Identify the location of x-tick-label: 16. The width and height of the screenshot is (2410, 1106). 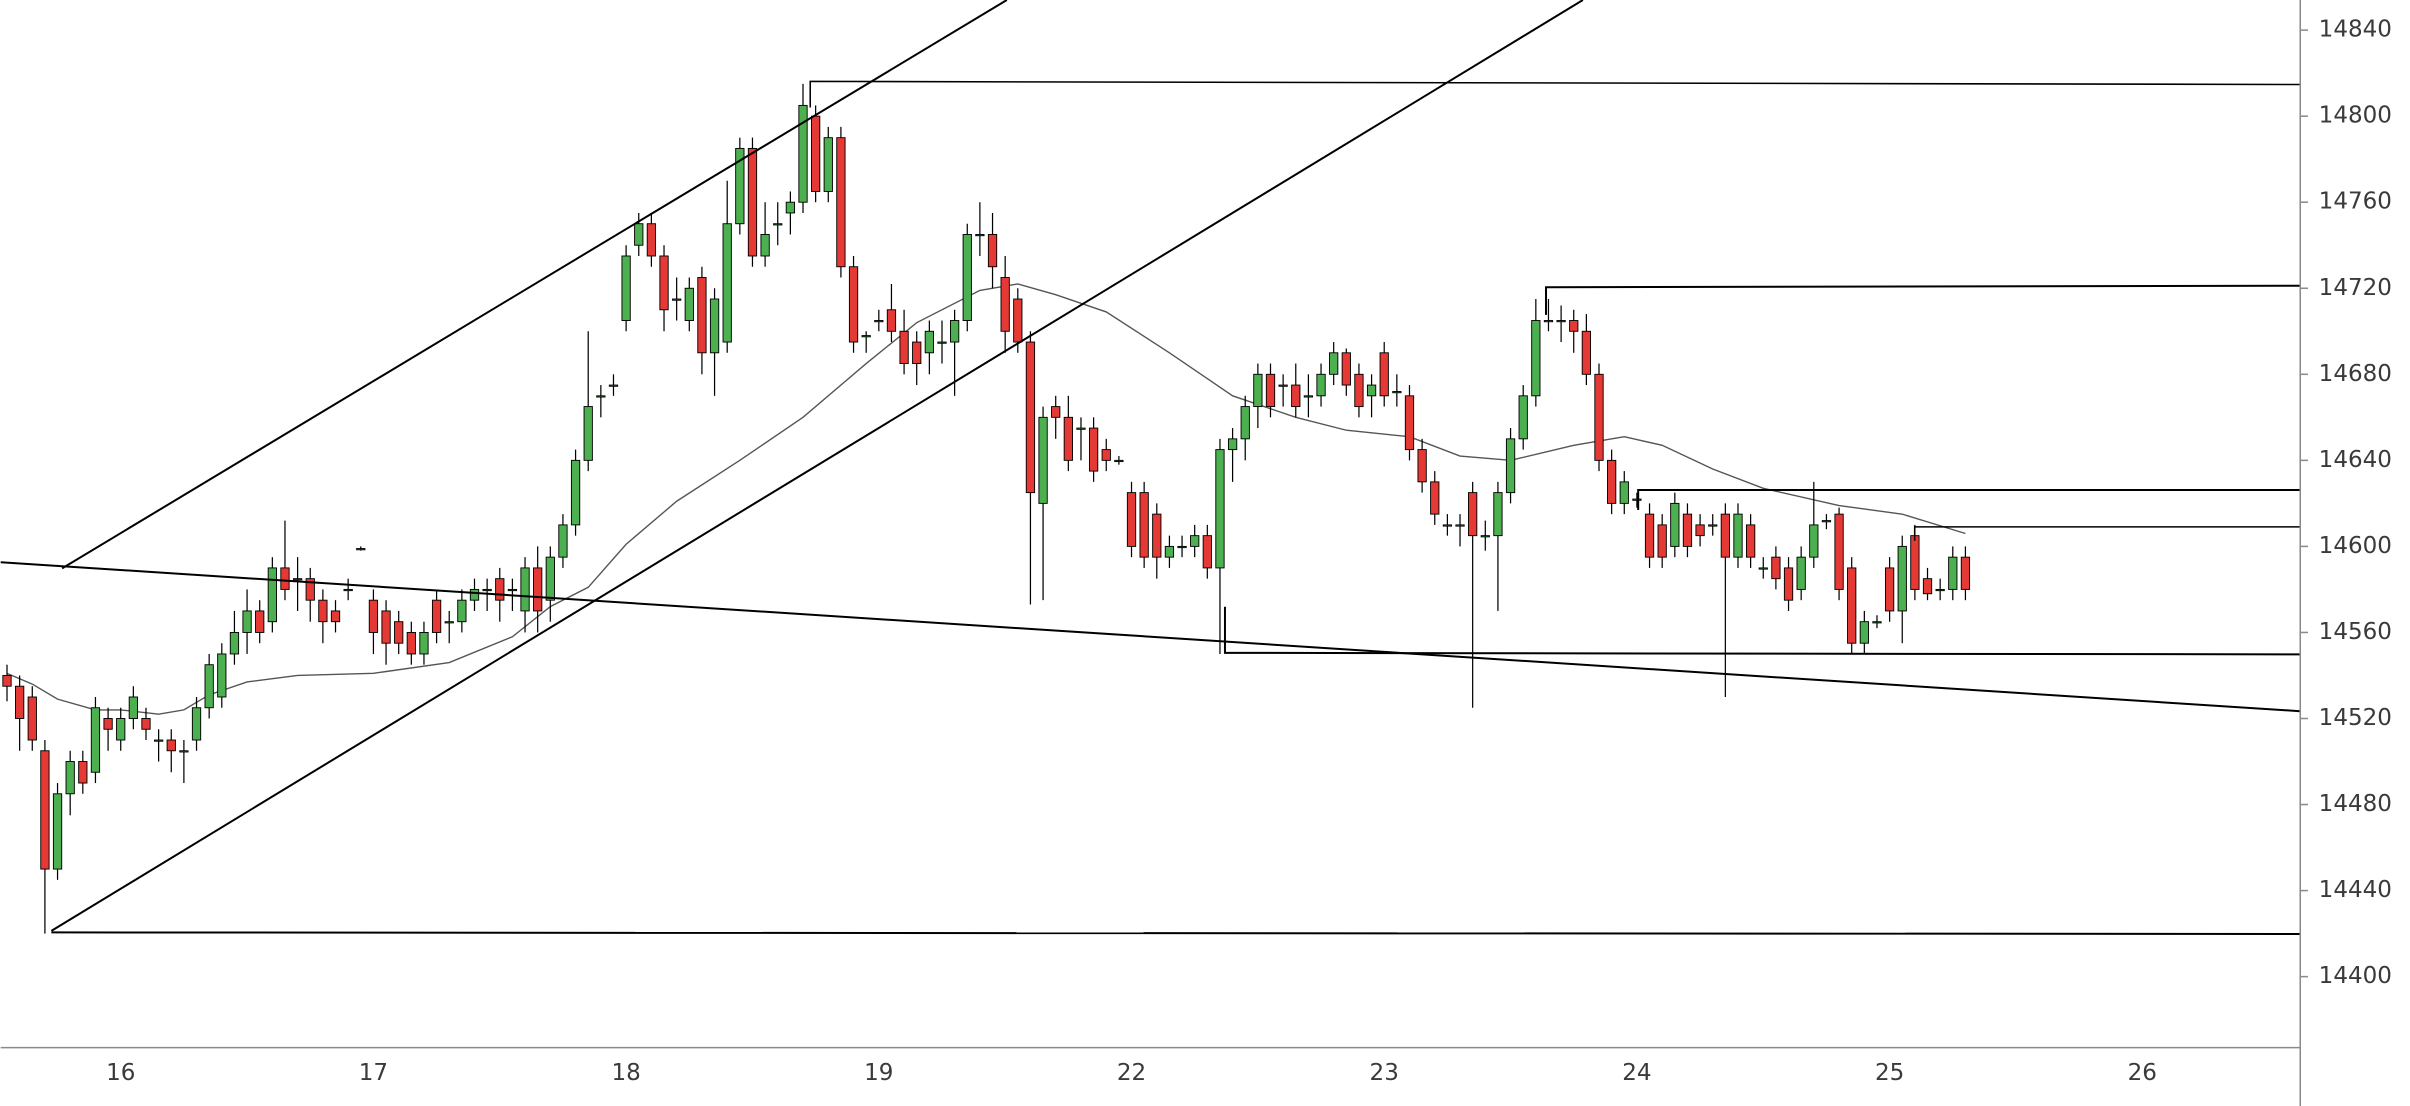
(120, 1073).